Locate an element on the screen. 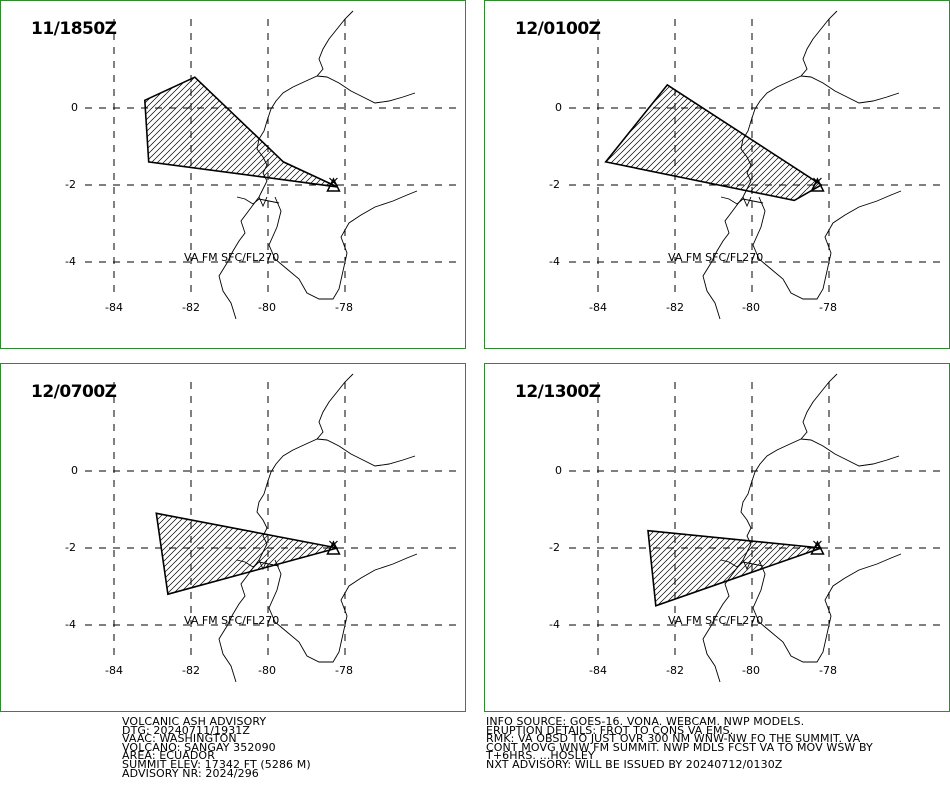 Image resolution: width=950 pixels, height=812 pixels. advisory-line: ERUPTION DETAILS: FRQT TO CONS VA EMS. is located at coordinates (610, 730).